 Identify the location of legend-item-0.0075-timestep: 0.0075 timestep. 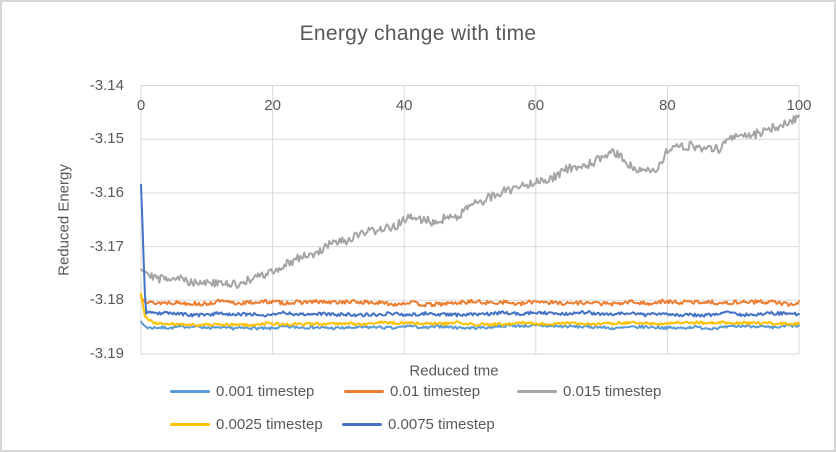
(418, 424).